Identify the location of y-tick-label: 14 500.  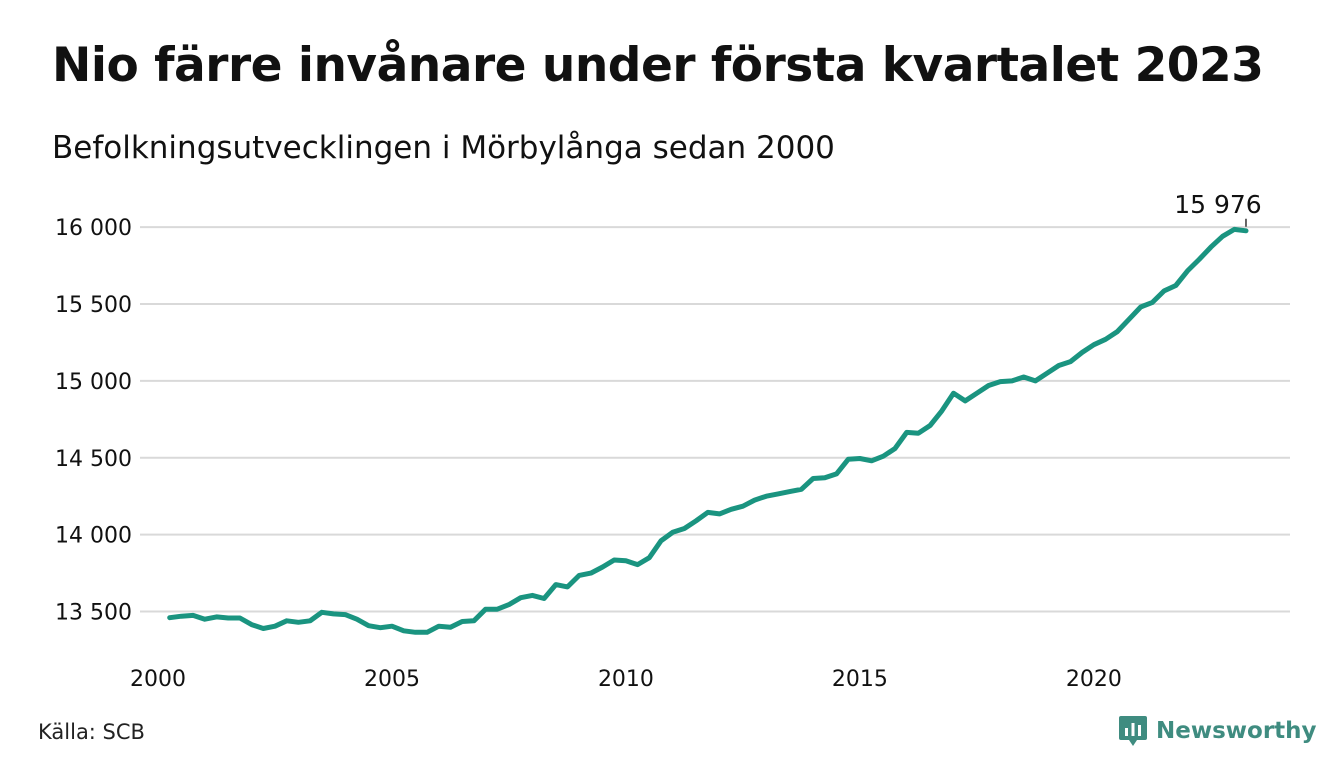
(93, 459).